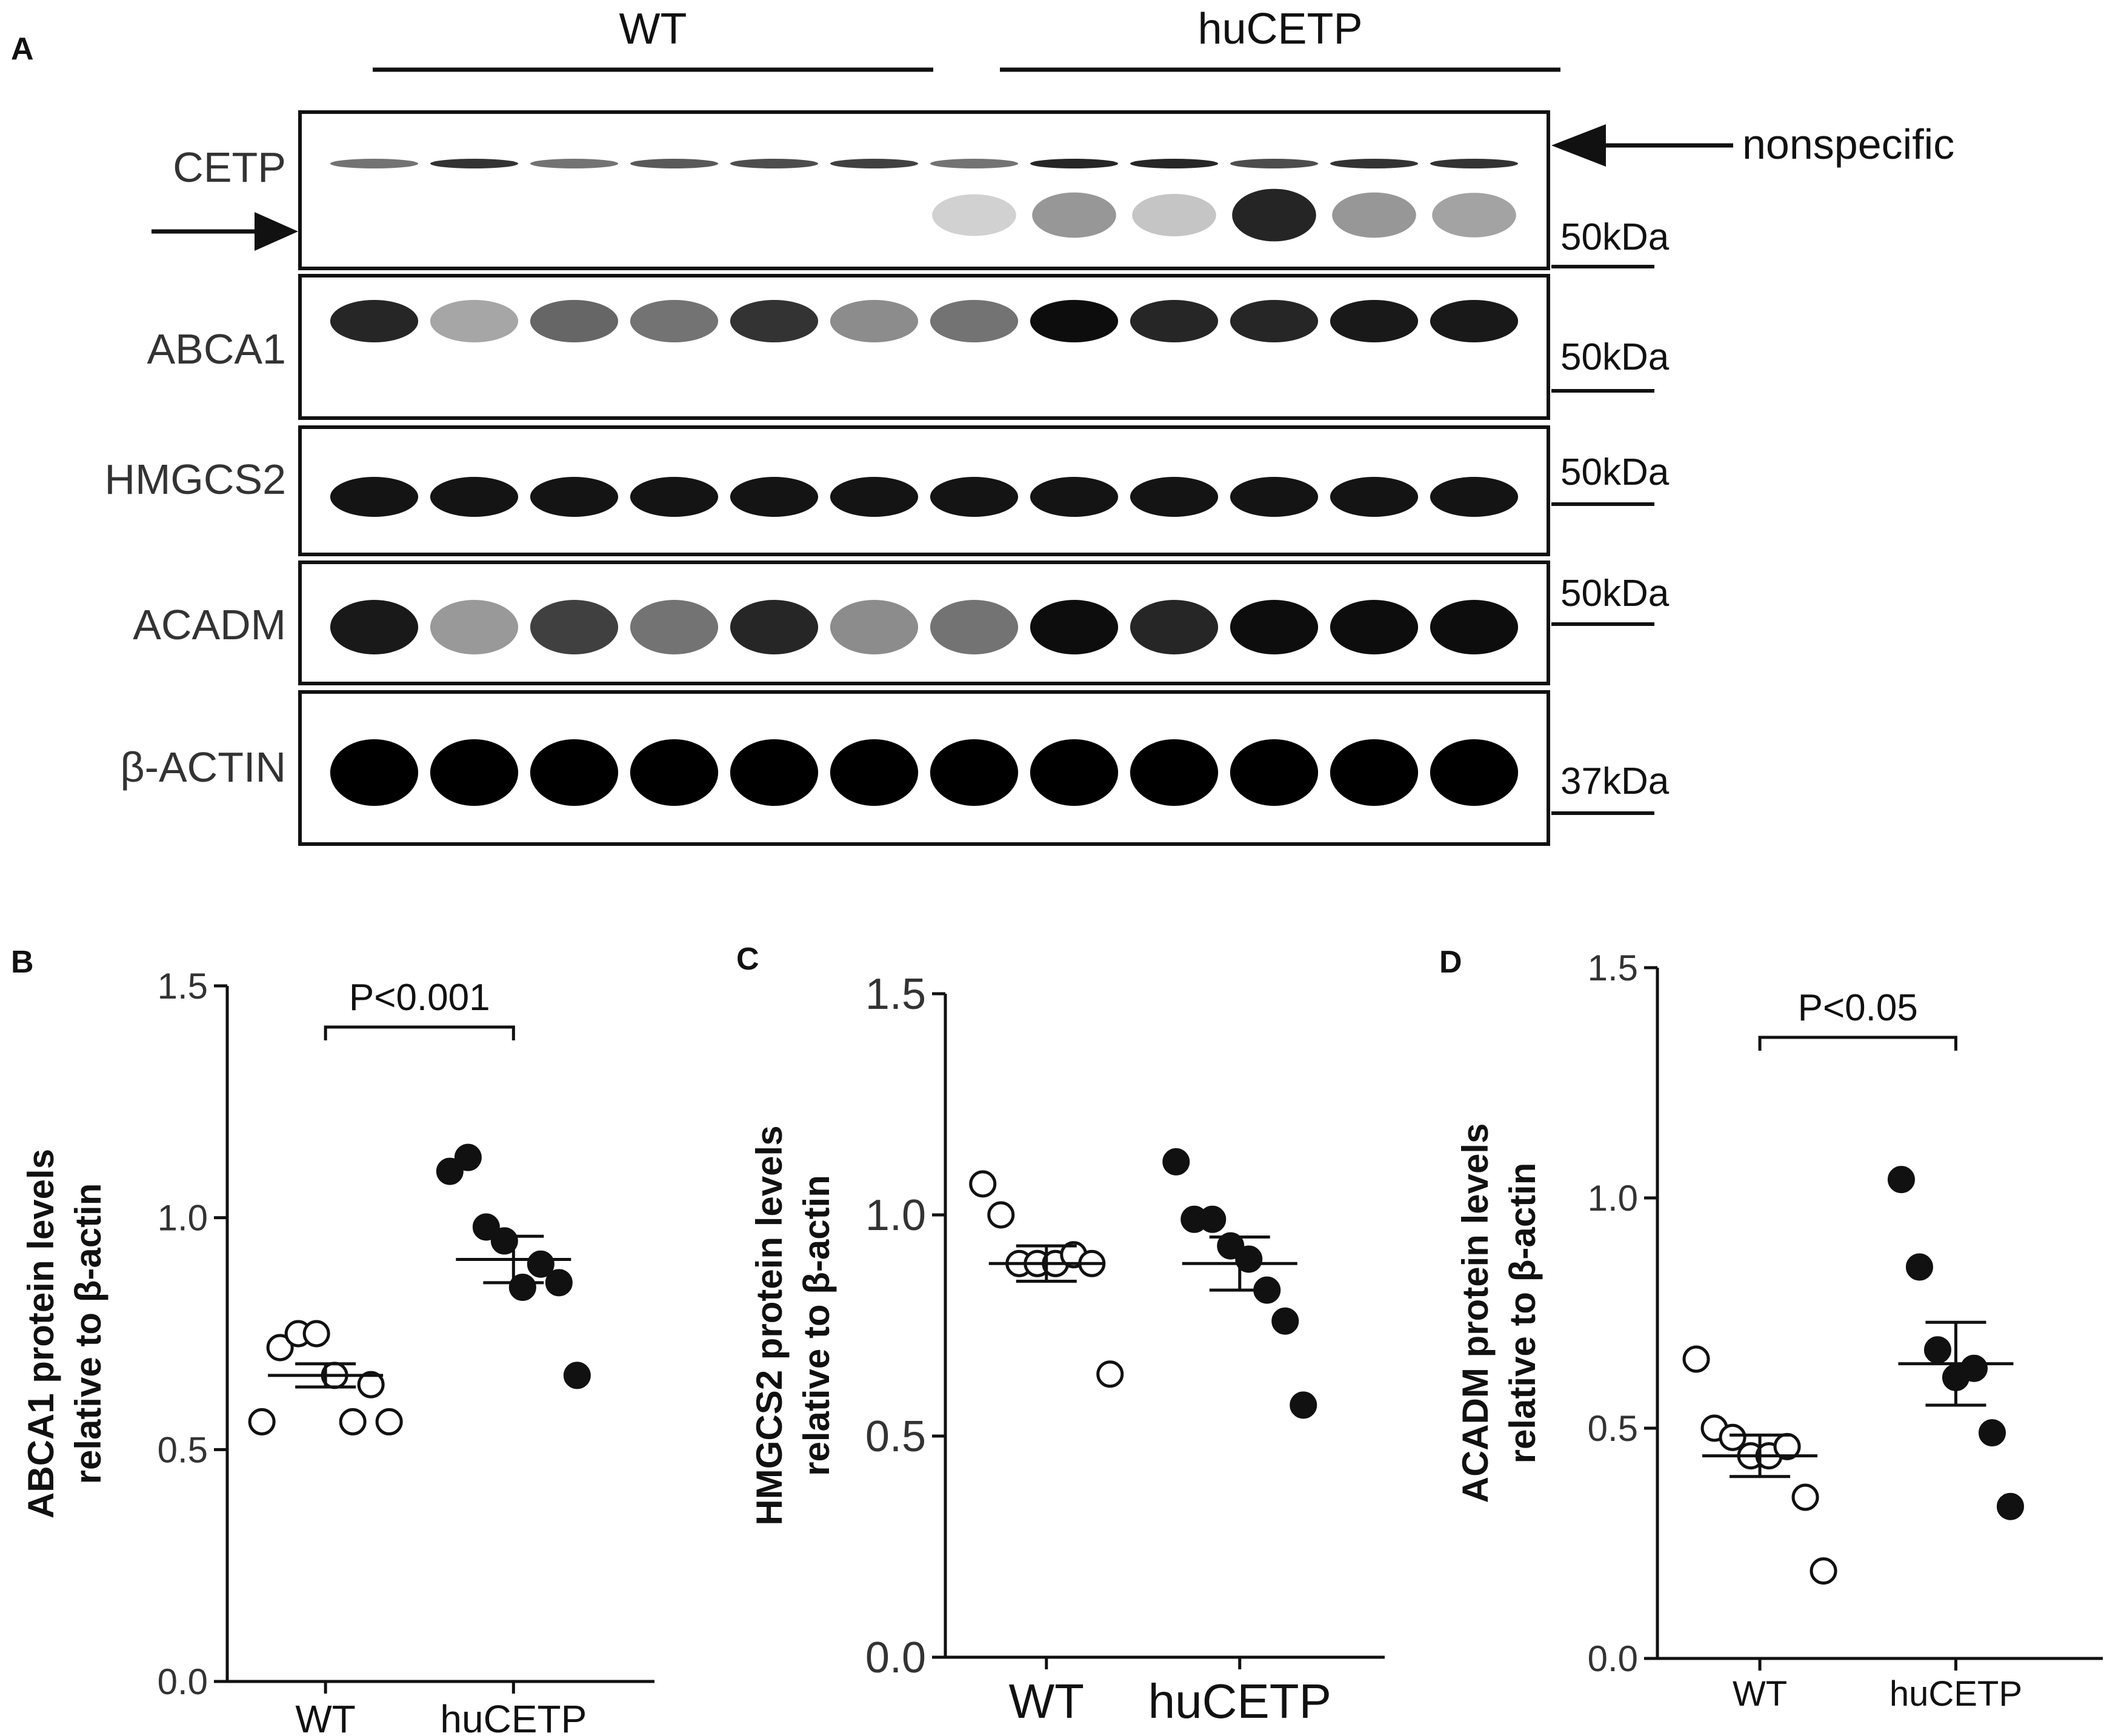  I want to click on y-tick-label: 0.0, so click(895, 1658).